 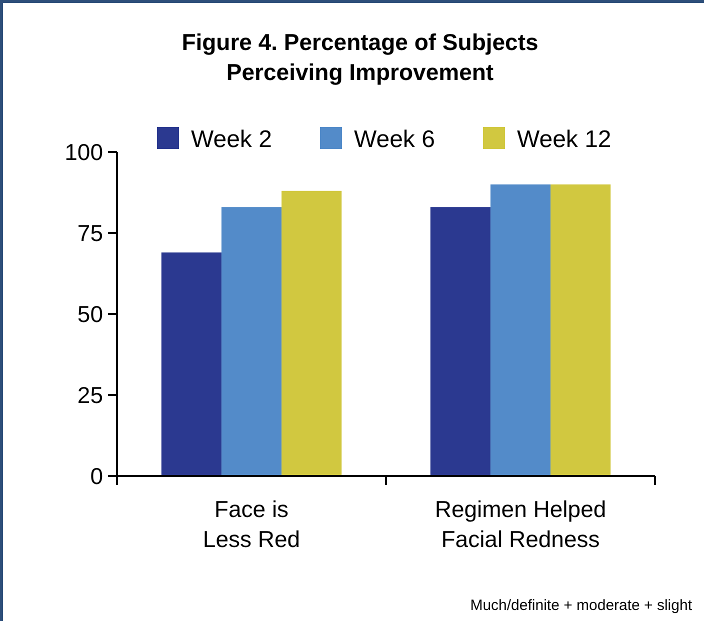 I want to click on x-tick-label: Regimen Helped Facial Redness, so click(x=520, y=524).